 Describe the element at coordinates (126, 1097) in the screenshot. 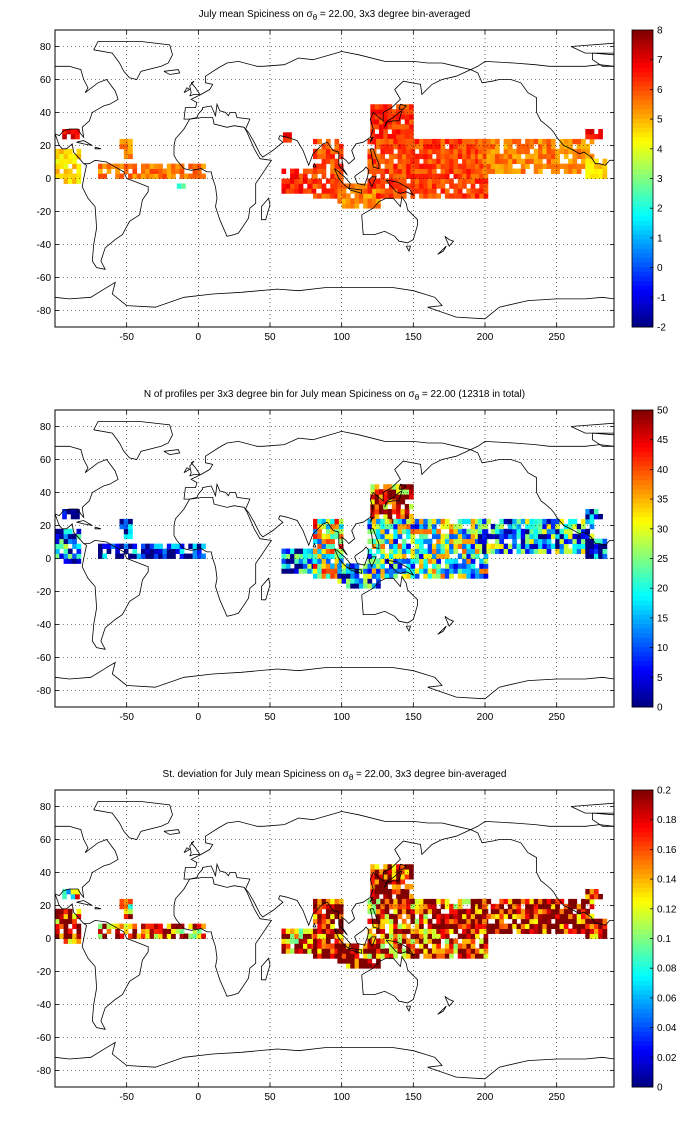

I see `x-tick-label: -50` at that location.